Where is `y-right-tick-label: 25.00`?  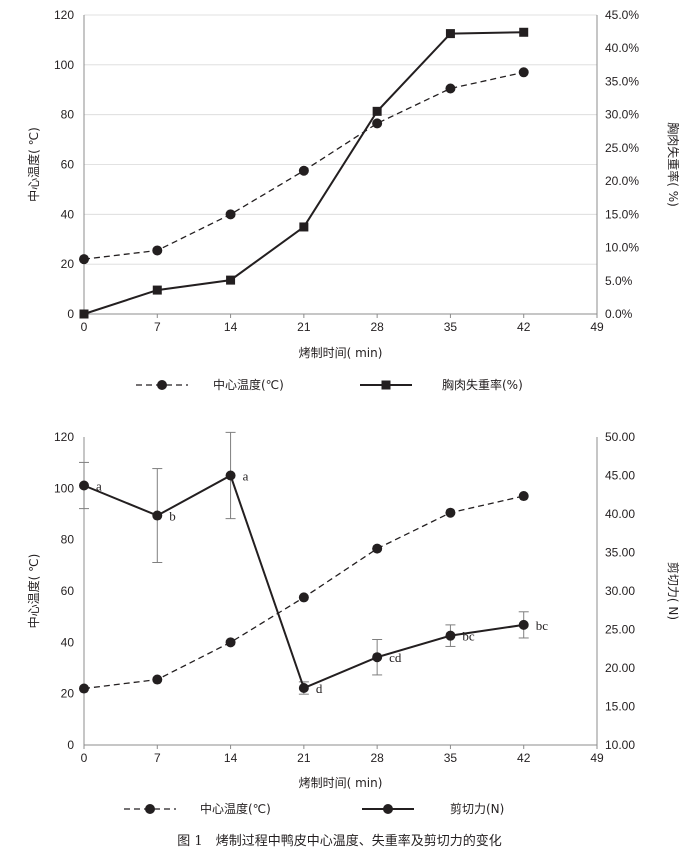
y-right-tick-label: 25.00 is located at coordinates (620, 630).